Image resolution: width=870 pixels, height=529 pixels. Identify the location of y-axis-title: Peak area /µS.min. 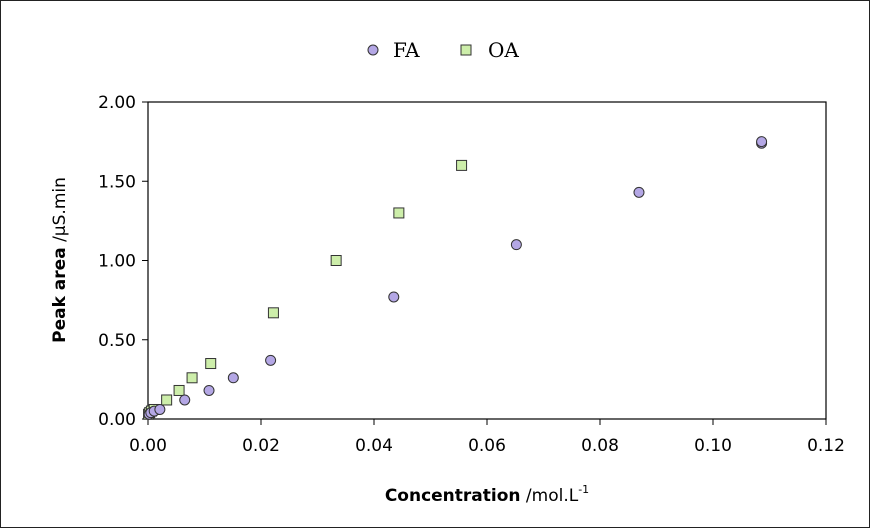
(60, 260).